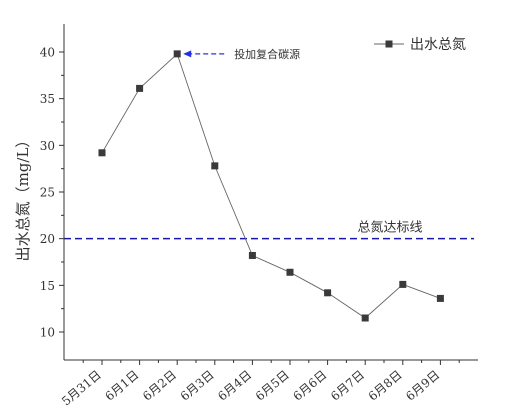 This screenshot has width=514, height=420. I want to click on y-tick-label: 40, so click(47, 53).